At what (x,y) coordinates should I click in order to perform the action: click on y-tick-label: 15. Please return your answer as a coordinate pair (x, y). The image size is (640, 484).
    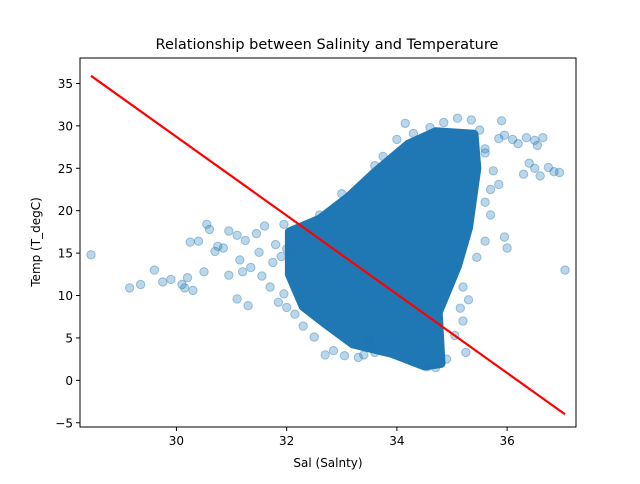
    Looking at the image, I should click on (65, 254).